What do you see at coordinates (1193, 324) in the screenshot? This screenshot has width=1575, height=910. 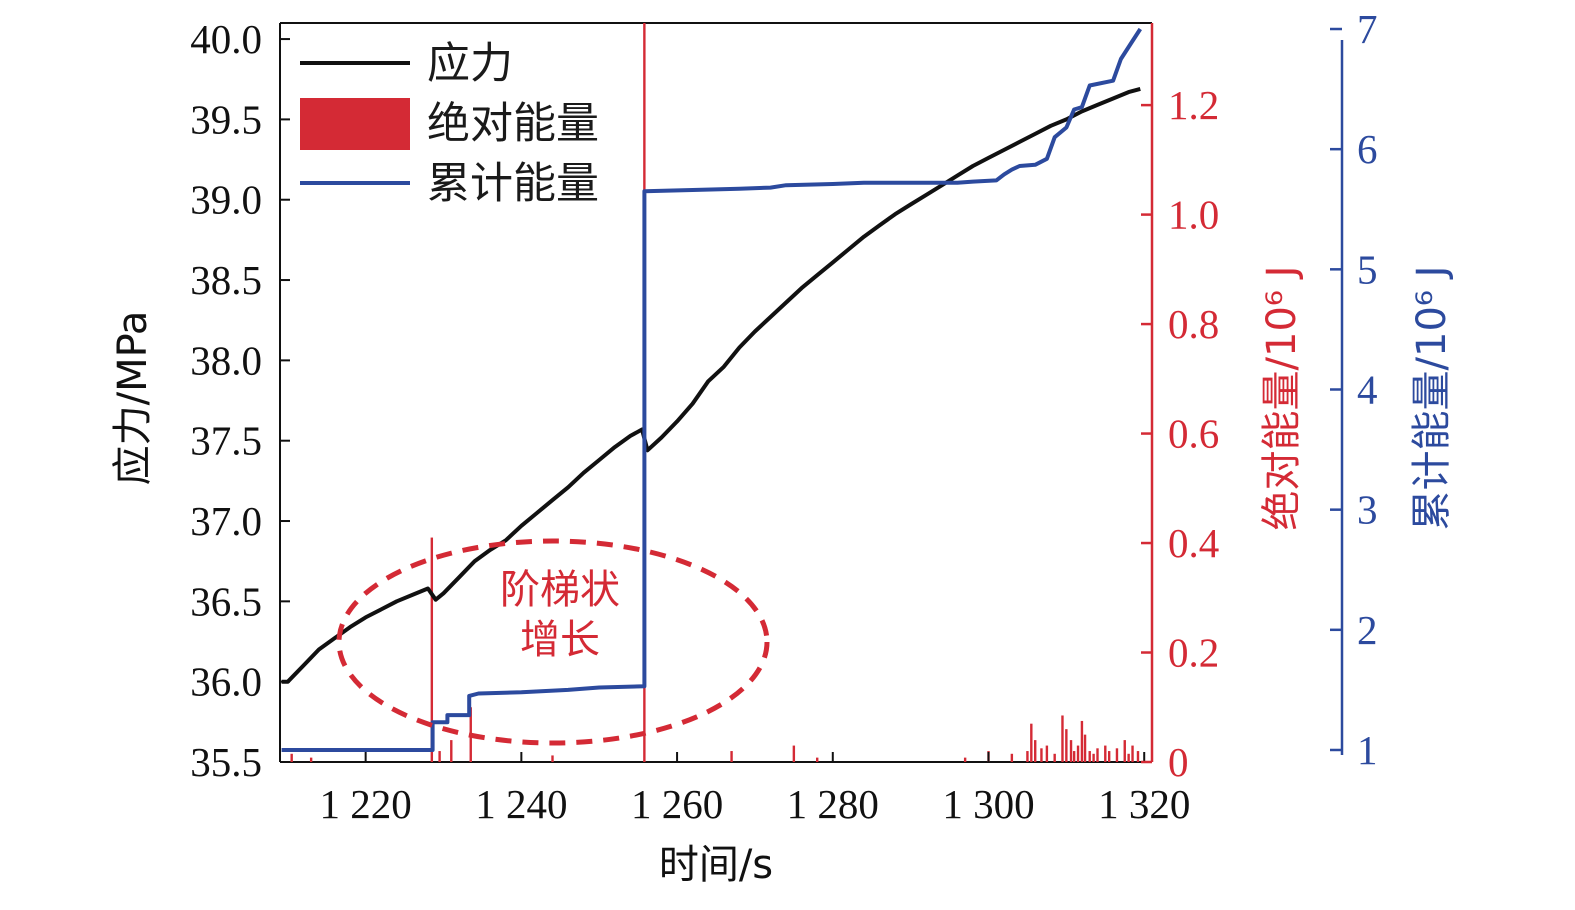 I see `y-right-1-tick-label: 0.8` at bounding box center [1193, 324].